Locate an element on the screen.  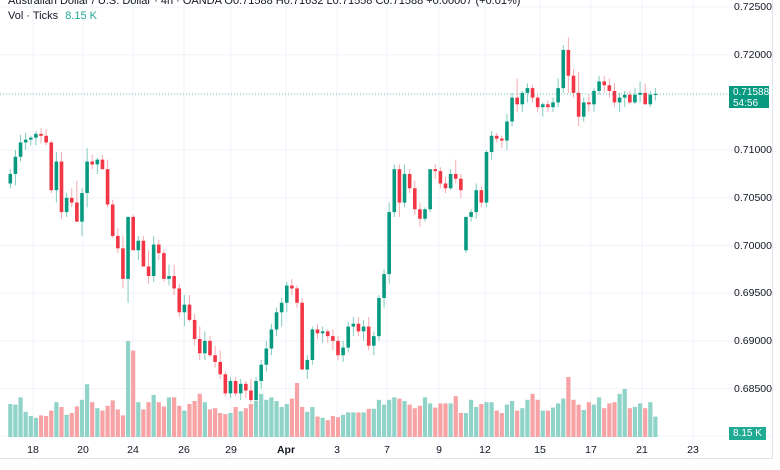
time-axis-label: 15 is located at coordinates (540, 450).